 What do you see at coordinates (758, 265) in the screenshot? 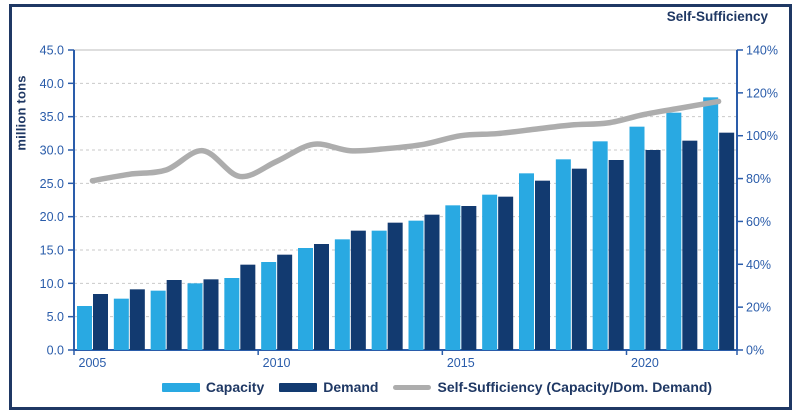
I see `right-axis-tick-label: 40%` at bounding box center [758, 265].